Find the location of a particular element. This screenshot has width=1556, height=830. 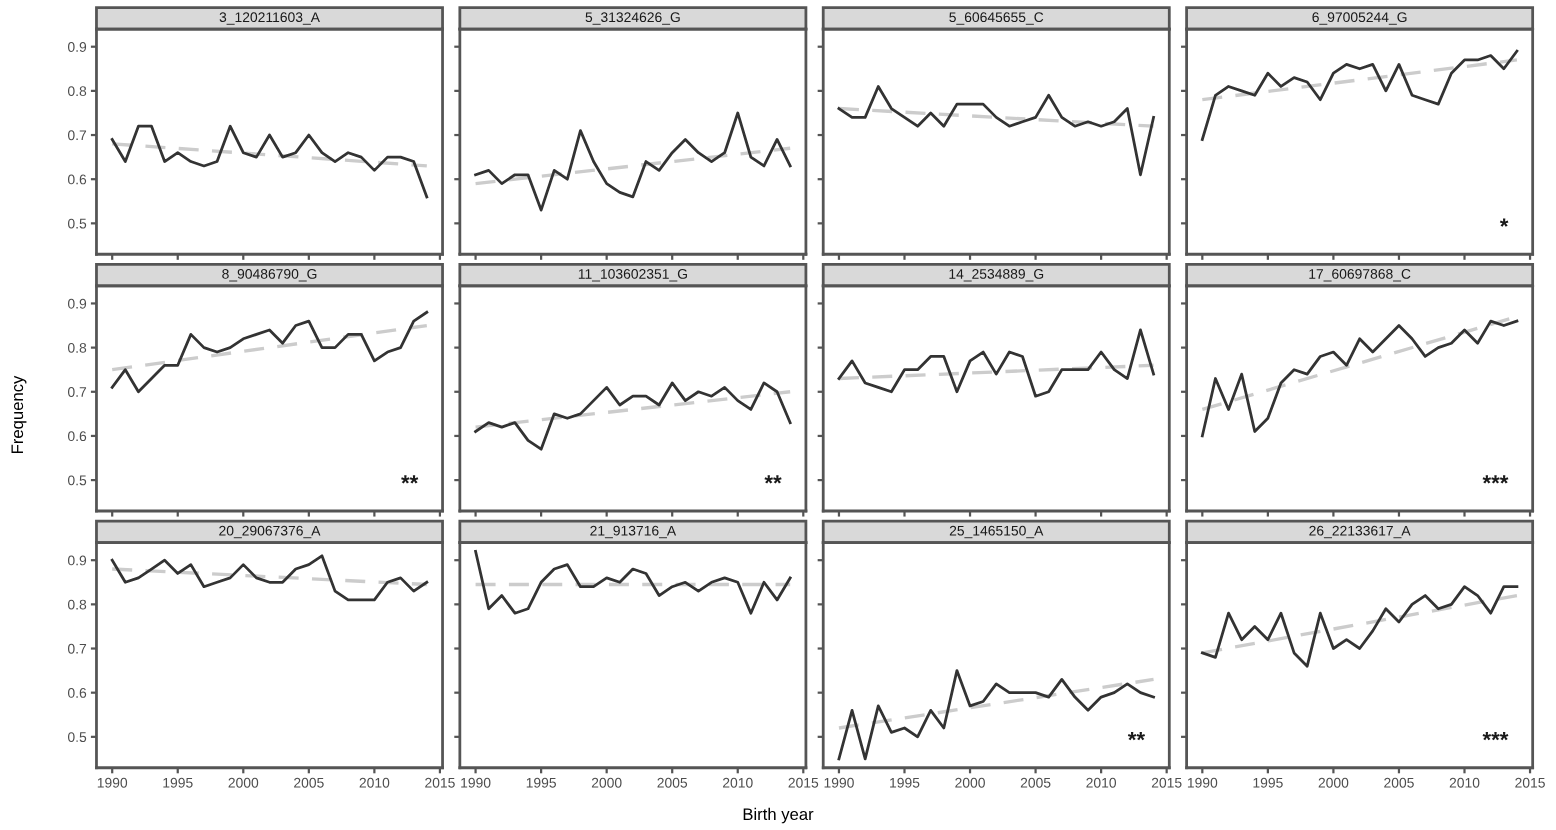

annotation: * is located at coordinates (1504, 222).